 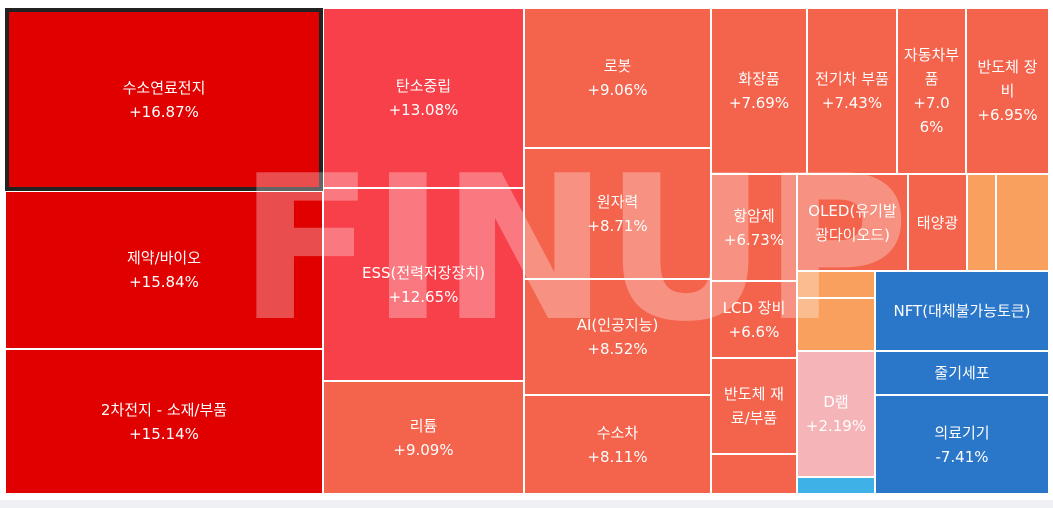 What do you see at coordinates (852, 103) in the screenshot?
I see `tile-value: +7.43%` at bounding box center [852, 103].